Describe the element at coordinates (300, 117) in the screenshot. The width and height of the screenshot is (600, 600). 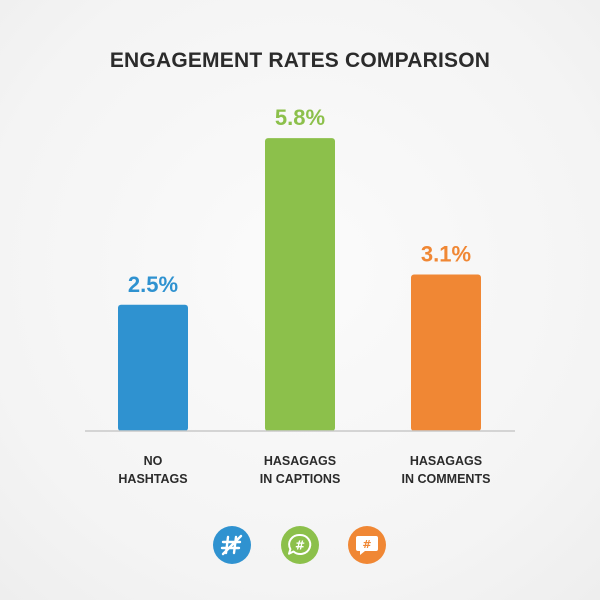
I see `value-label-2: 5.8%` at that location.